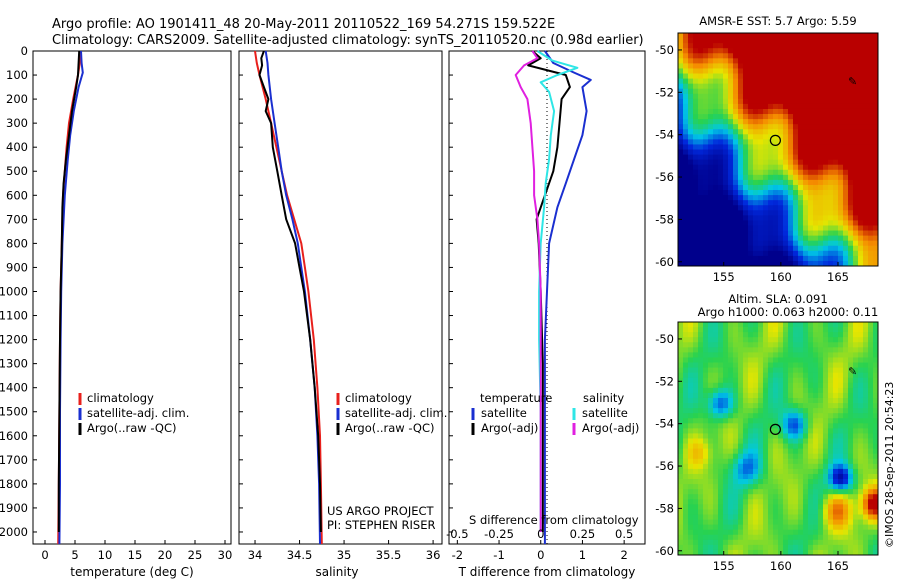  Describe the element at coordinates (775, 429) in the screenshot. I see `argo-position-marker` at that location.